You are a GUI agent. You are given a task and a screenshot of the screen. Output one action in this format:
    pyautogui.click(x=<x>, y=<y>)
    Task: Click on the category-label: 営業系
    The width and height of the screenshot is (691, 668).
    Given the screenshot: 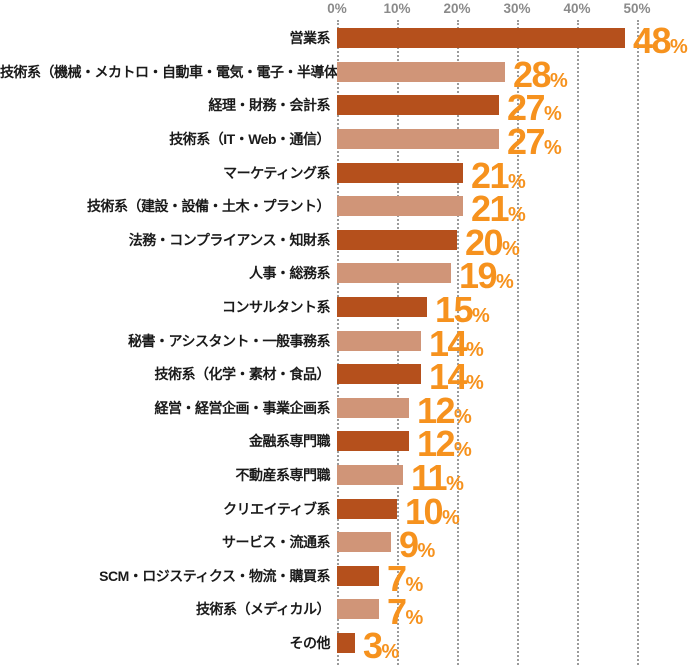 What is the action you would take?
    pyautogui.click(x=310, y=38)
    